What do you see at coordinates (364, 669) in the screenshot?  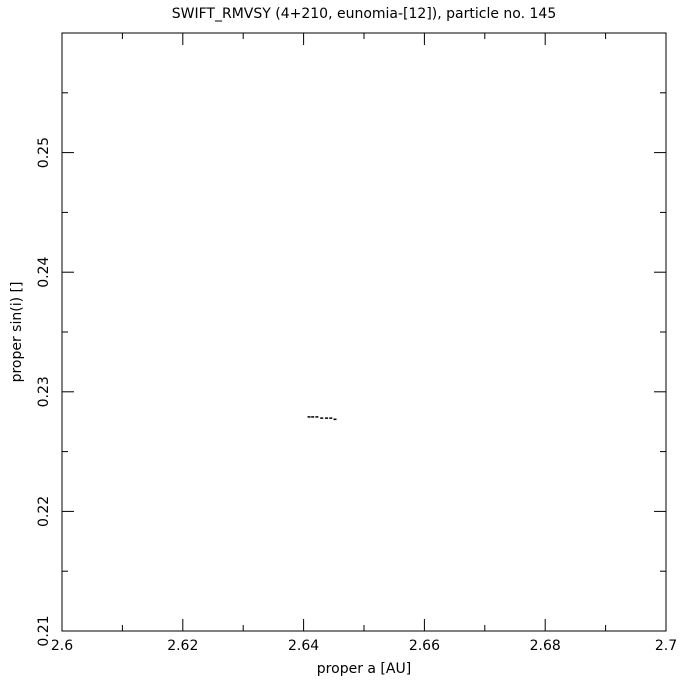 I see `x-axis-label: proper a [AU]` at bounding box center [364, 669].